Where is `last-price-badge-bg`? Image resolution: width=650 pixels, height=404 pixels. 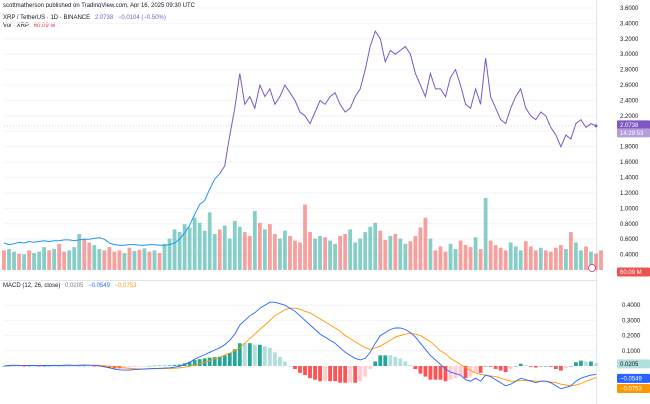 last-price-badge-bg is located at coordinates (633, 125).